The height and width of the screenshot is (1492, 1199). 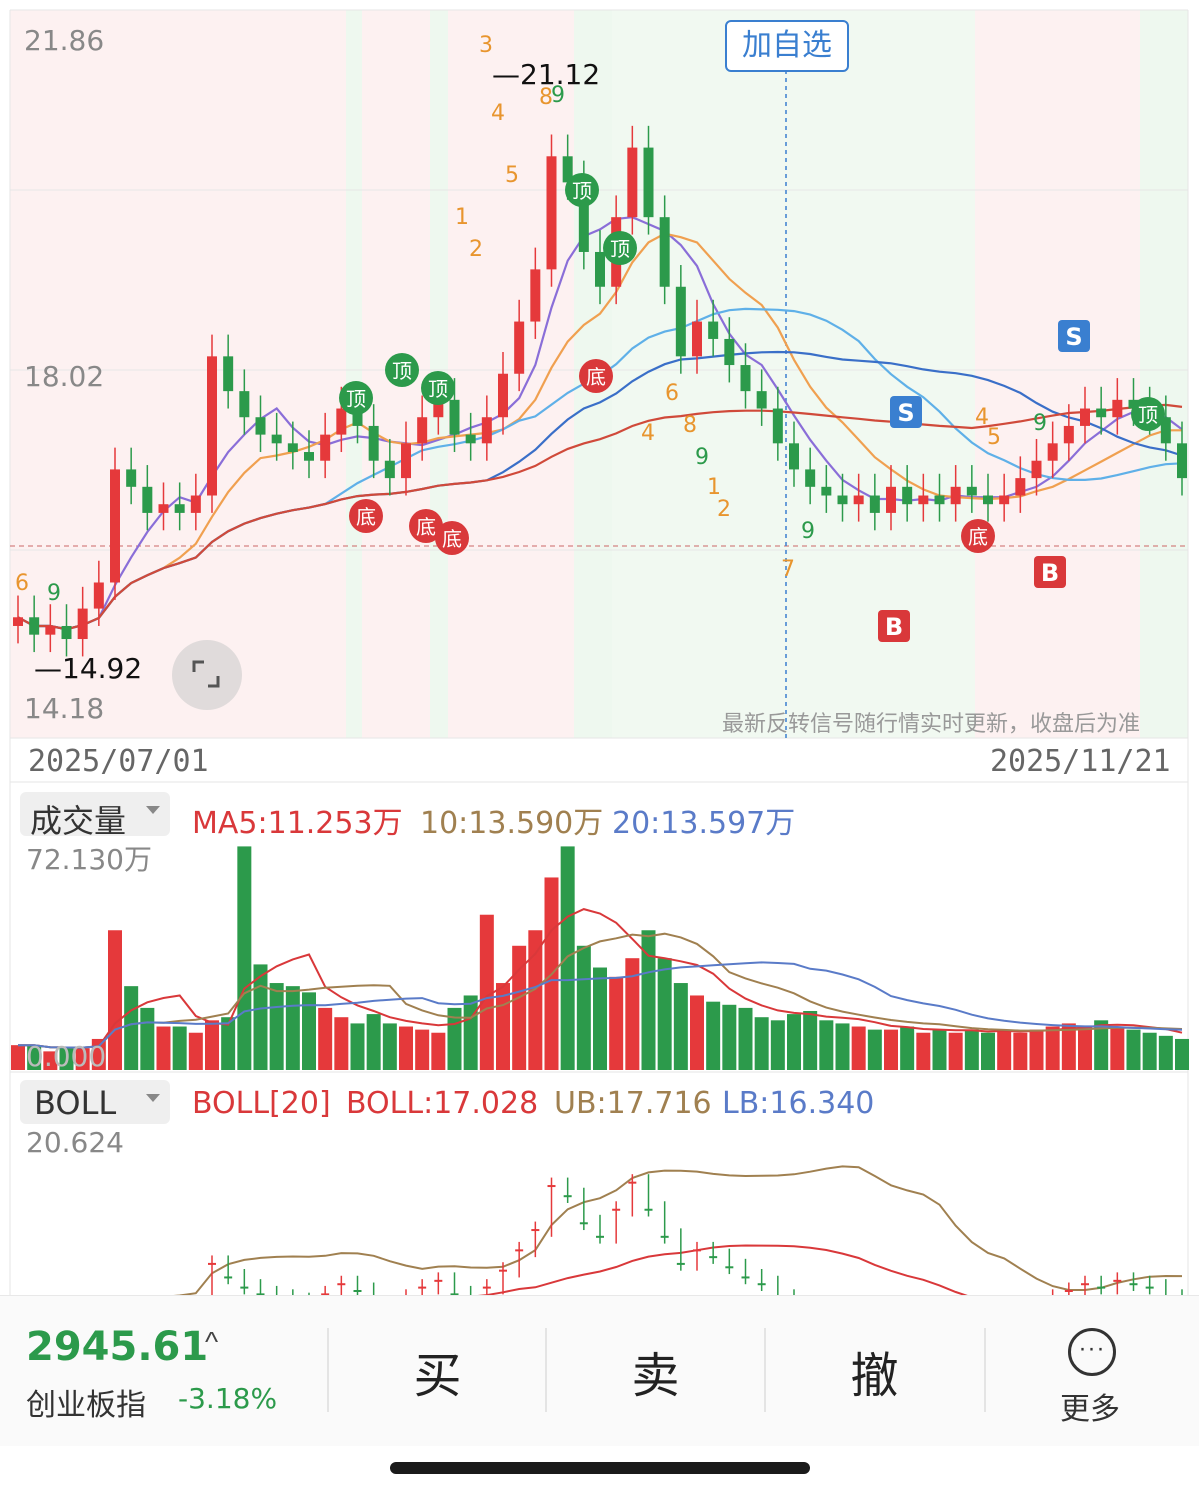 I want to click on count-digit: 5, so click(x=994, y=437).